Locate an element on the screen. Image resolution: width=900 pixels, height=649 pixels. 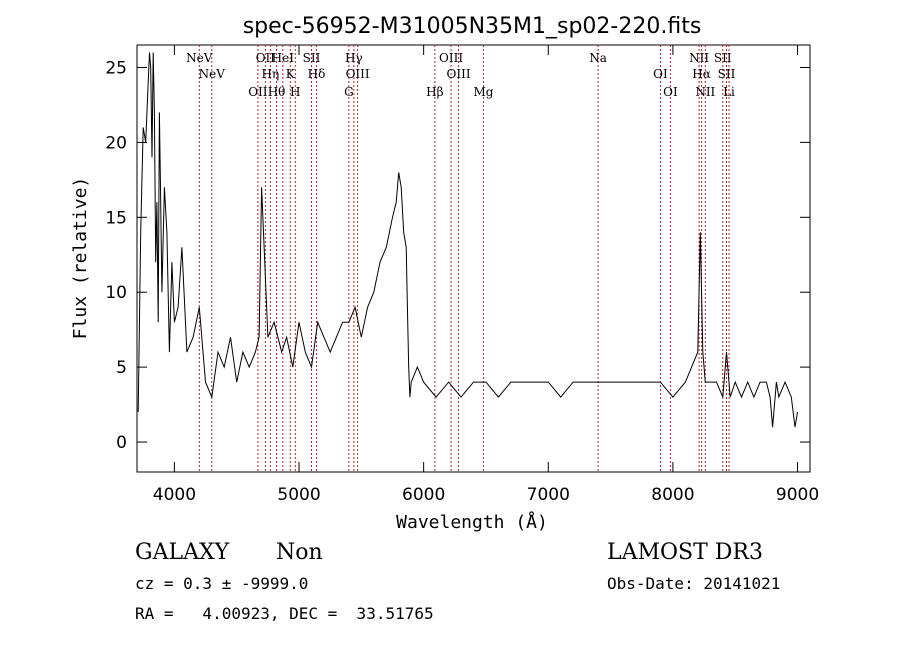
y-tick-label: 15 is located at coordinates (116, 218).